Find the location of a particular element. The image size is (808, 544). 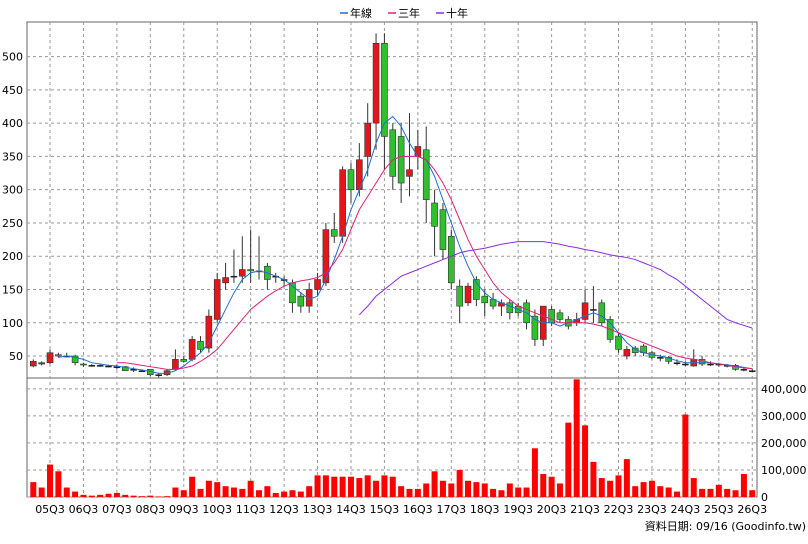

x-tick-label: 15Q3 is located at coordinates (385, 509).